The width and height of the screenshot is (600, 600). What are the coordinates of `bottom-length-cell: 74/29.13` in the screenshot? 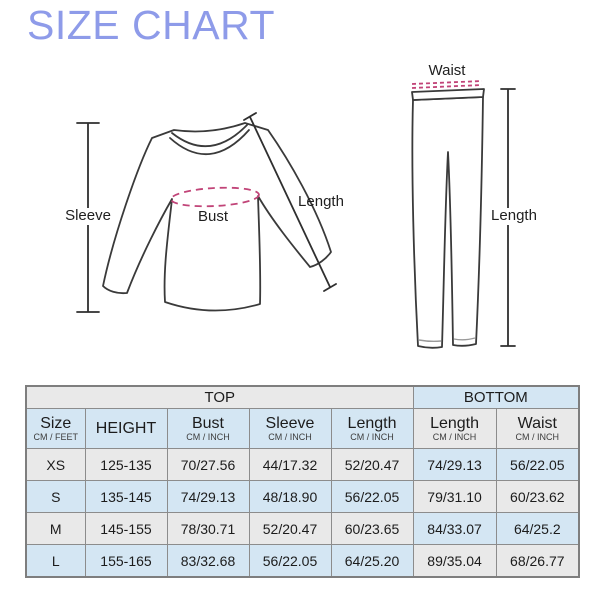 It's located at (454, 464).